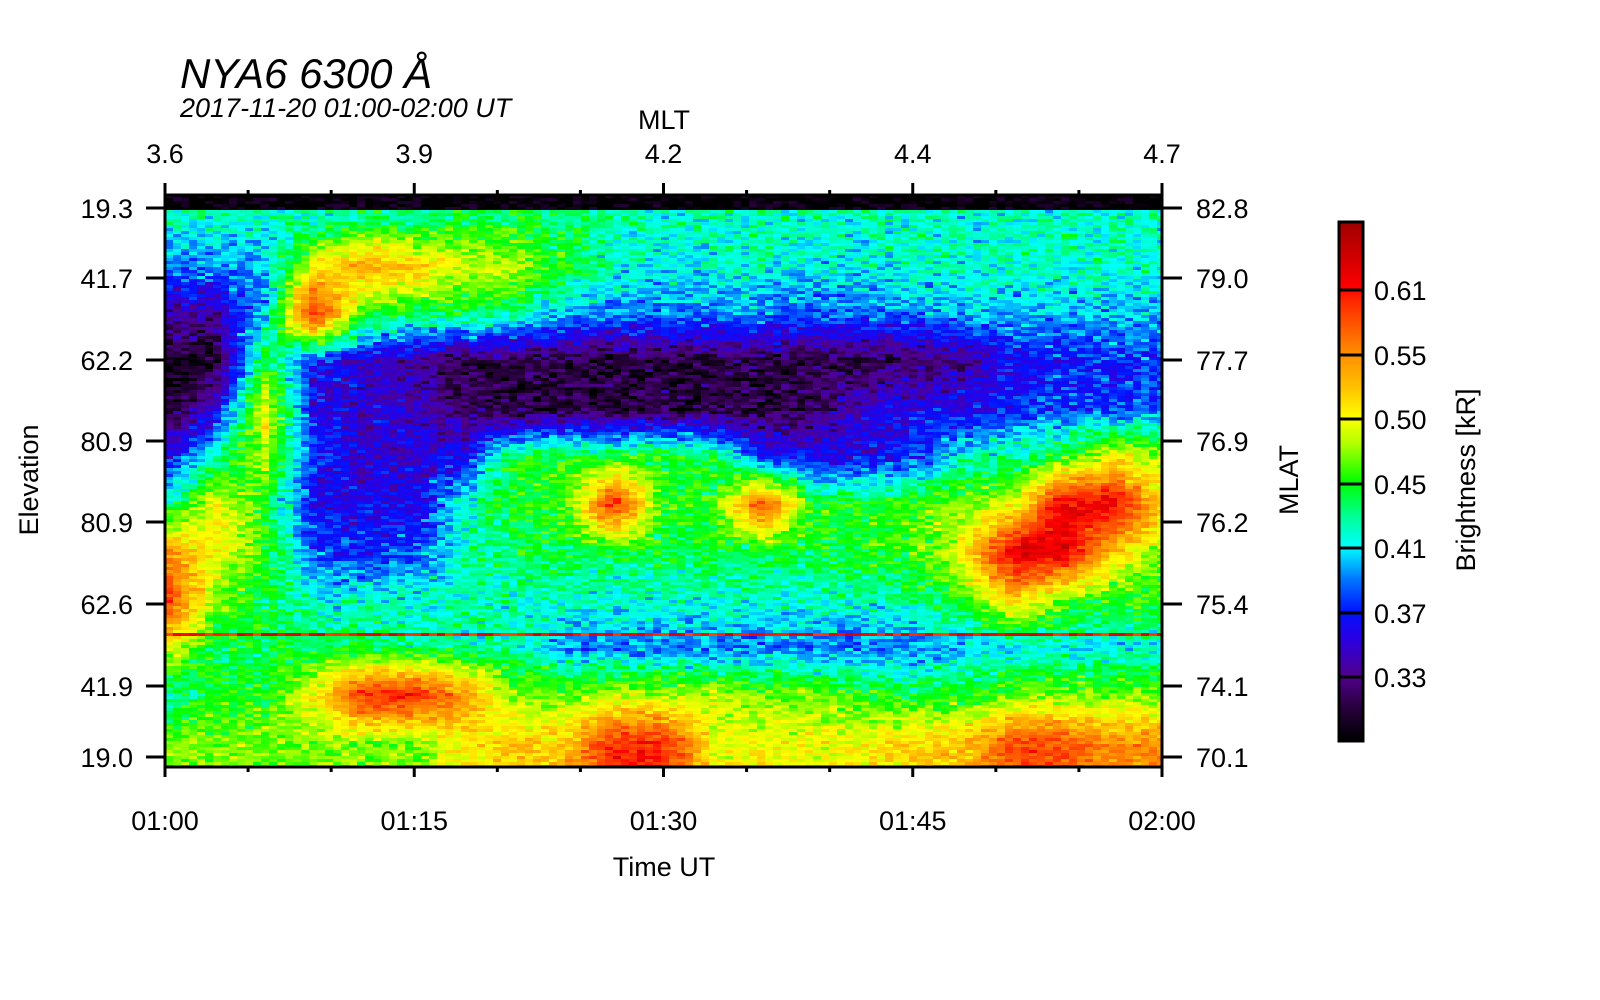  Describe the element at coordinates (106, 605) in the screenshot. I see `left-tick-label: 62.6` at that location.